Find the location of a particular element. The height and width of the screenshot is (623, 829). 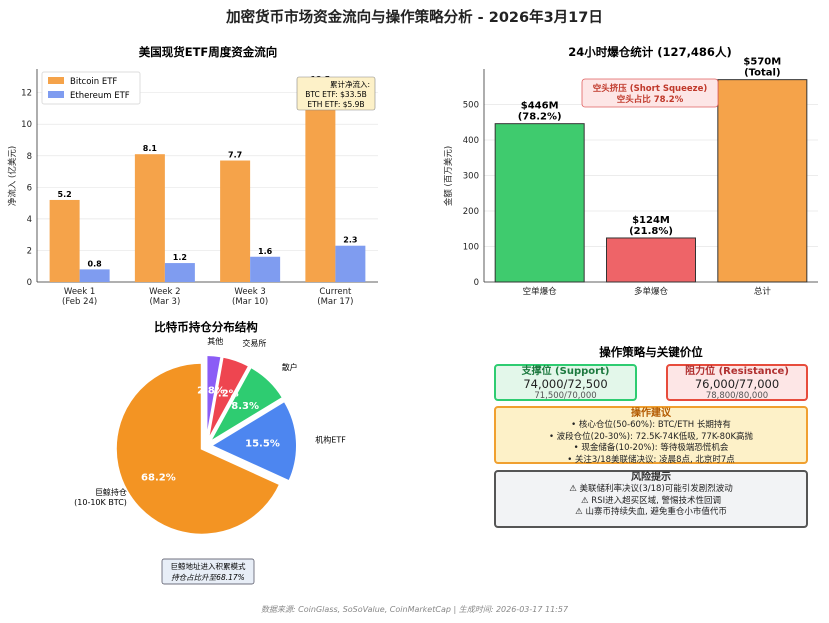

etf-x-tick: (Mar 17) is located at coordinates (335, 302).